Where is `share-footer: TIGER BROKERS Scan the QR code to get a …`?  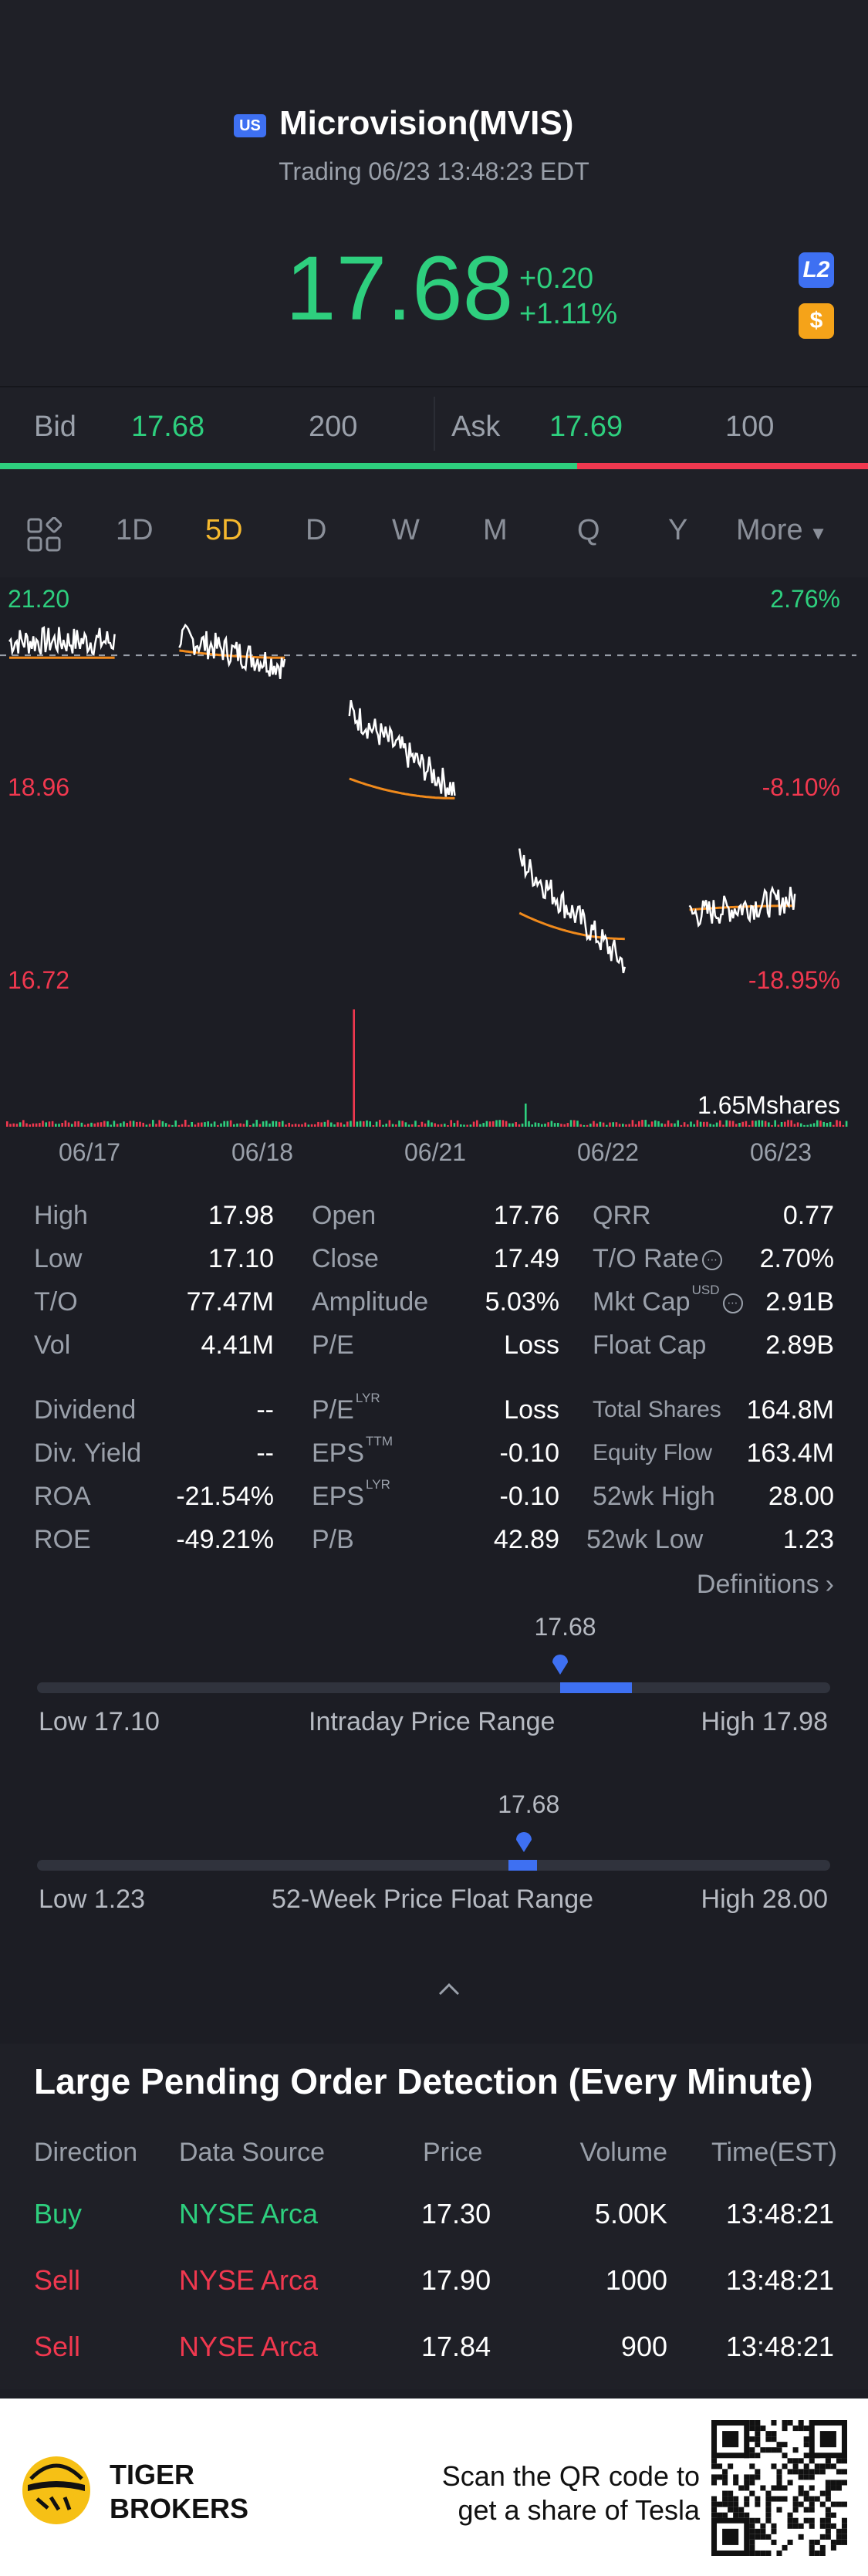
share-footer: TIGER BROKERS Scan the QR code to get a … is located at coordinates (434, 2487).